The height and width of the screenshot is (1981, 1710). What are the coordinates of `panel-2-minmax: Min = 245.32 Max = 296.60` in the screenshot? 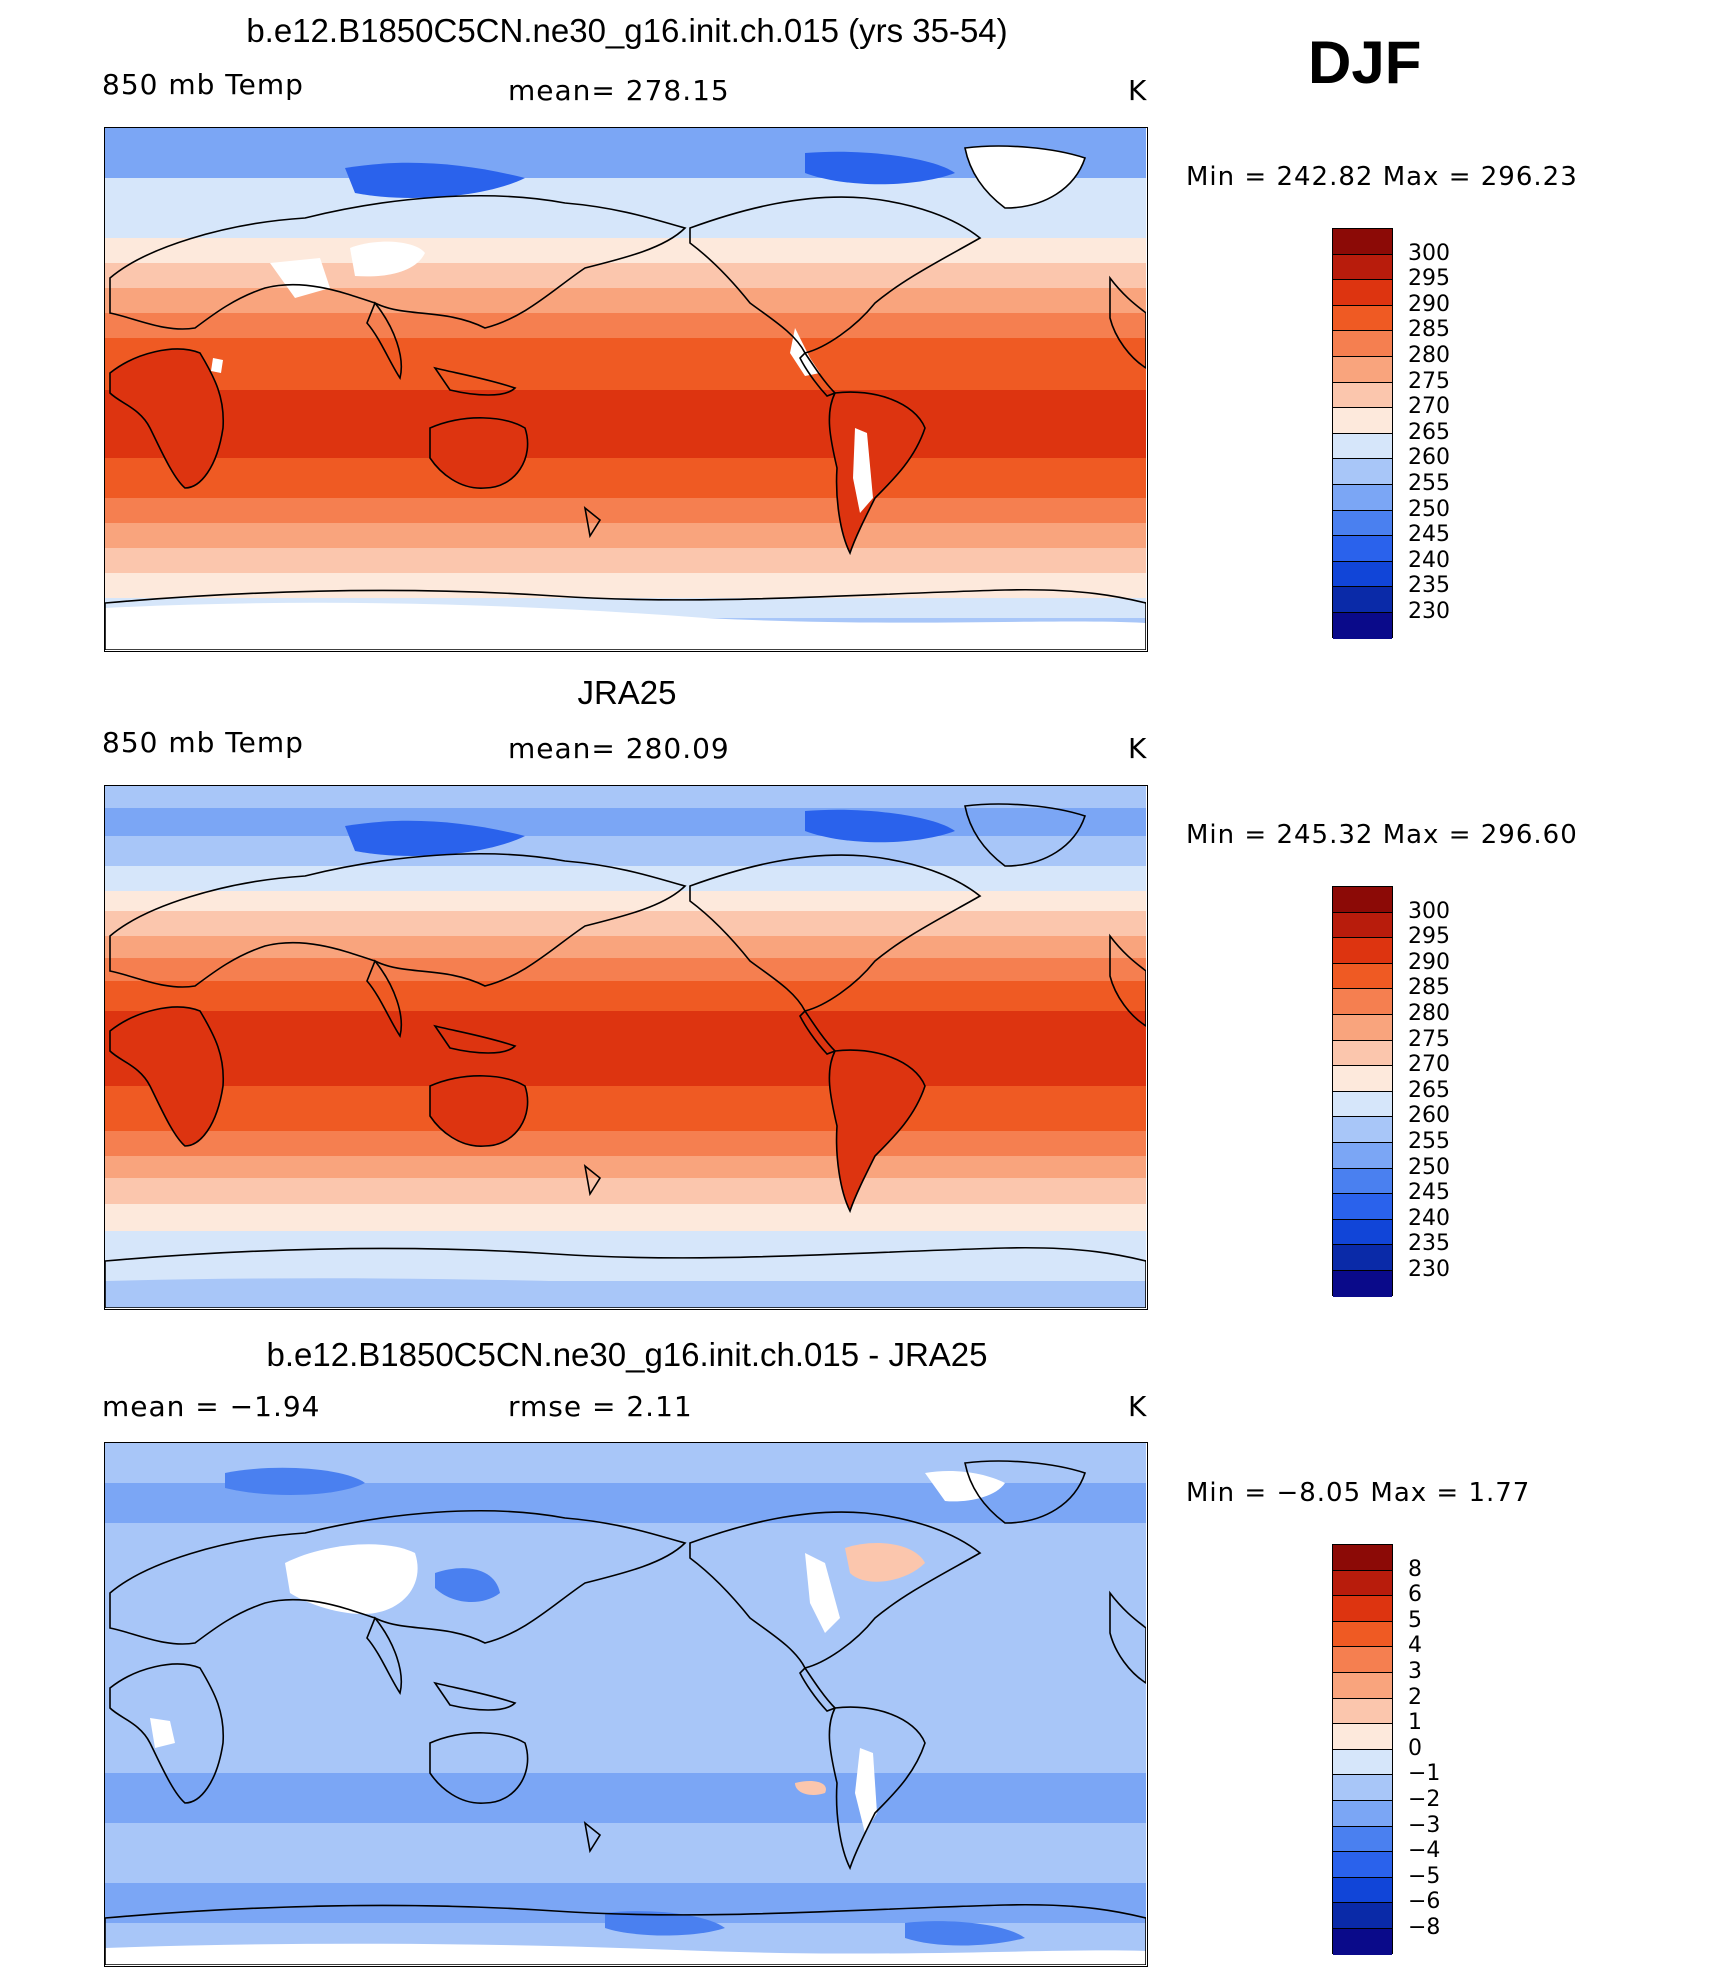 It's located at (1382, 835).